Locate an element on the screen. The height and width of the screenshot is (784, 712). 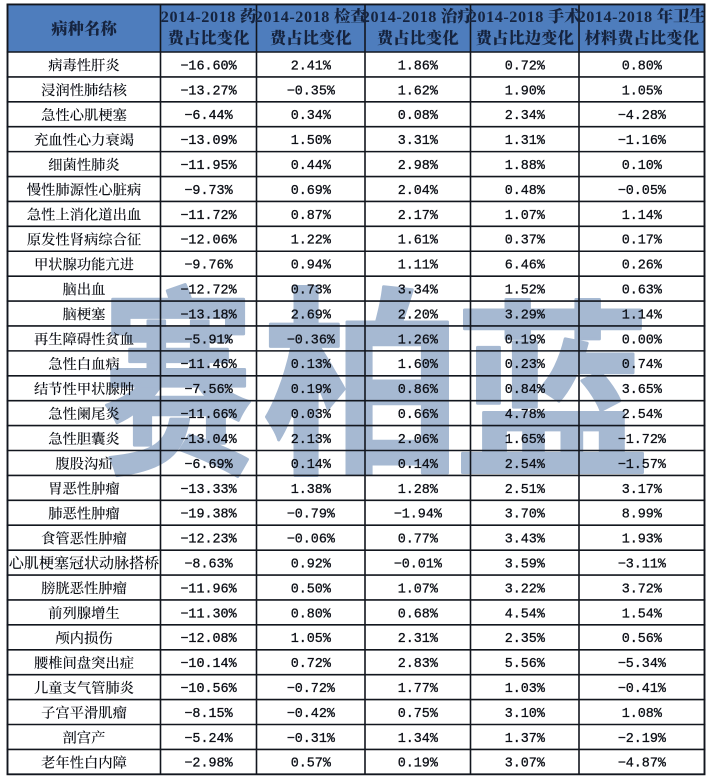
svg-text: −9.73% is located at coordinates (208, 191).